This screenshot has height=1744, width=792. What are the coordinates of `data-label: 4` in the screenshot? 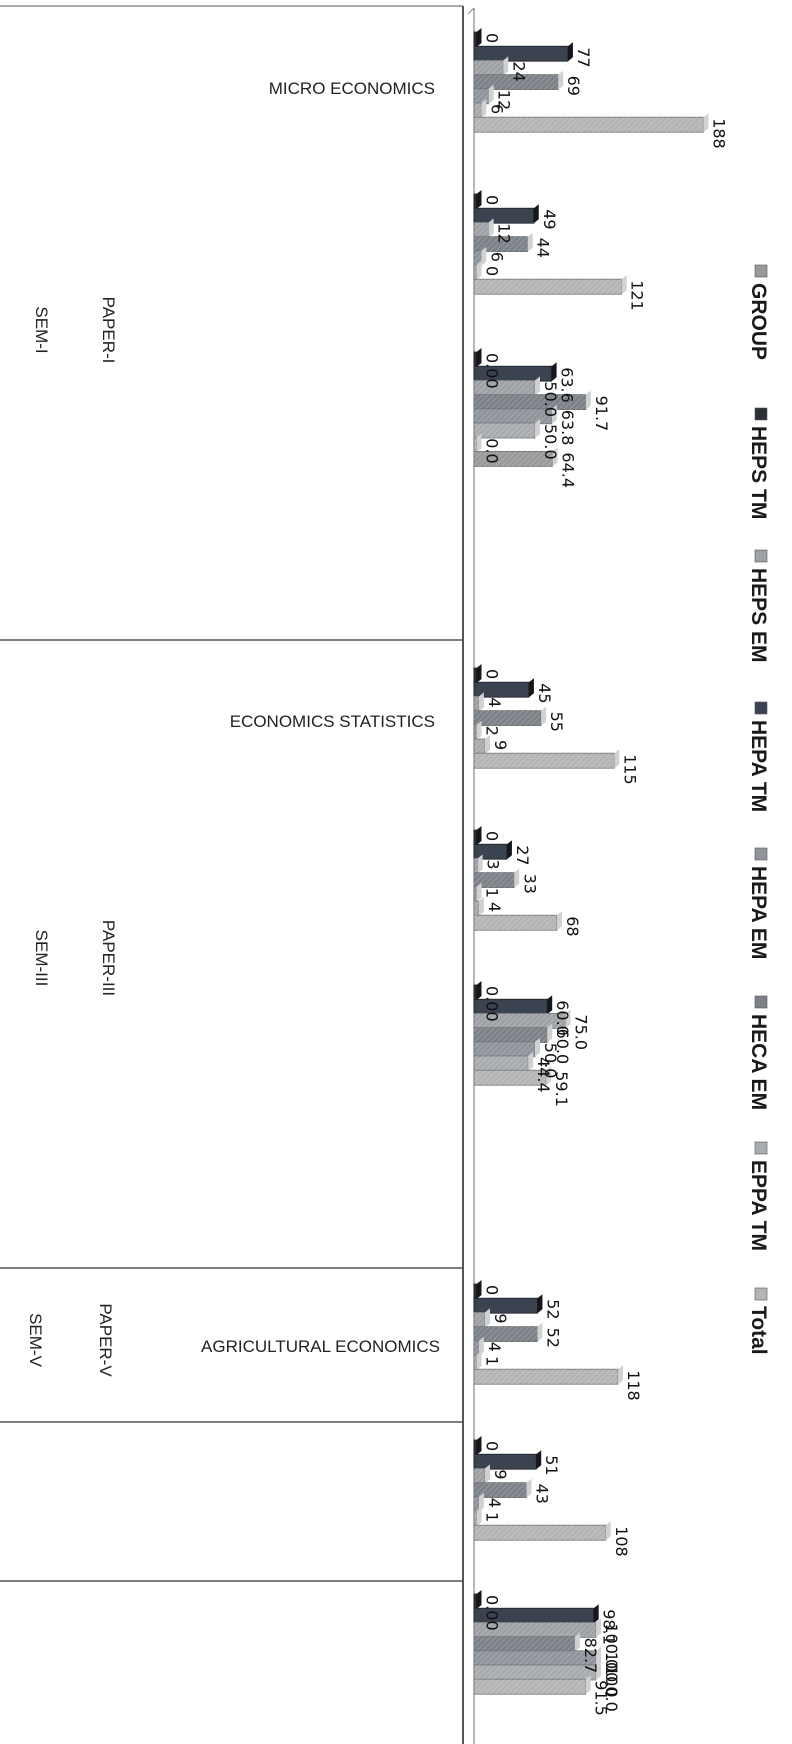 It's located at (494, 702).